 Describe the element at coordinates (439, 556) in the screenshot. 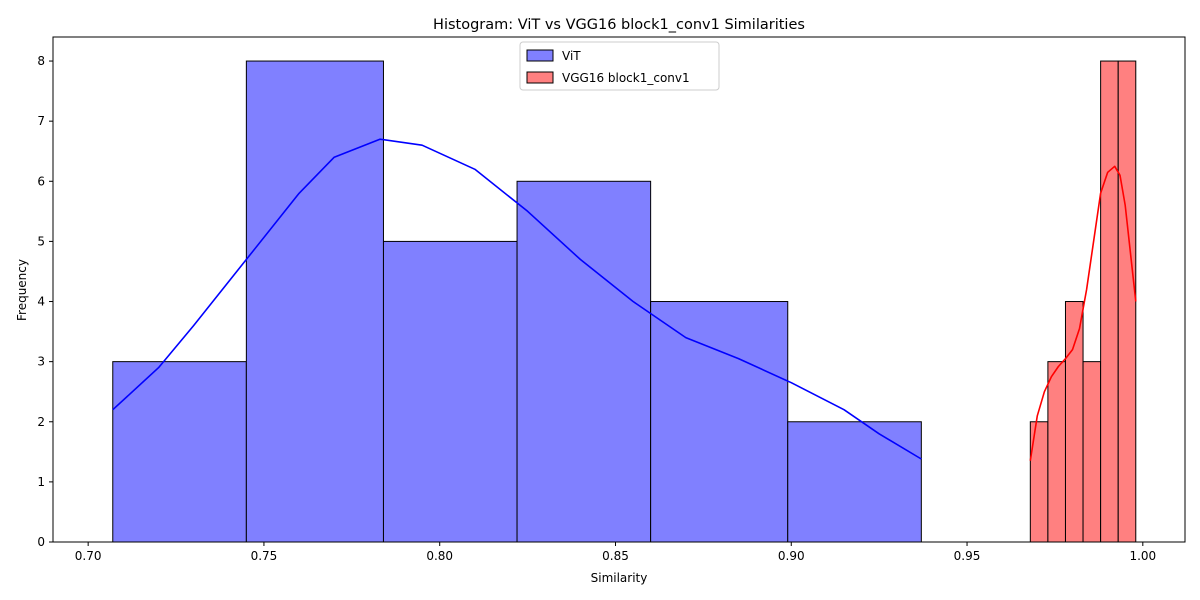

I see `x-tick-label: 0.80` at that location.